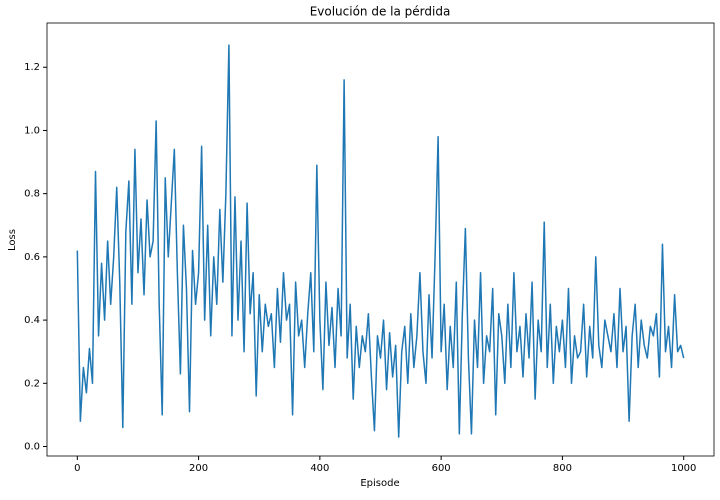 The image size is (720, 500). What do you see at coordinates (32, 194) in the screenshot?
I see `y-tick-label: 0.8` at bounding box center [32, 194].